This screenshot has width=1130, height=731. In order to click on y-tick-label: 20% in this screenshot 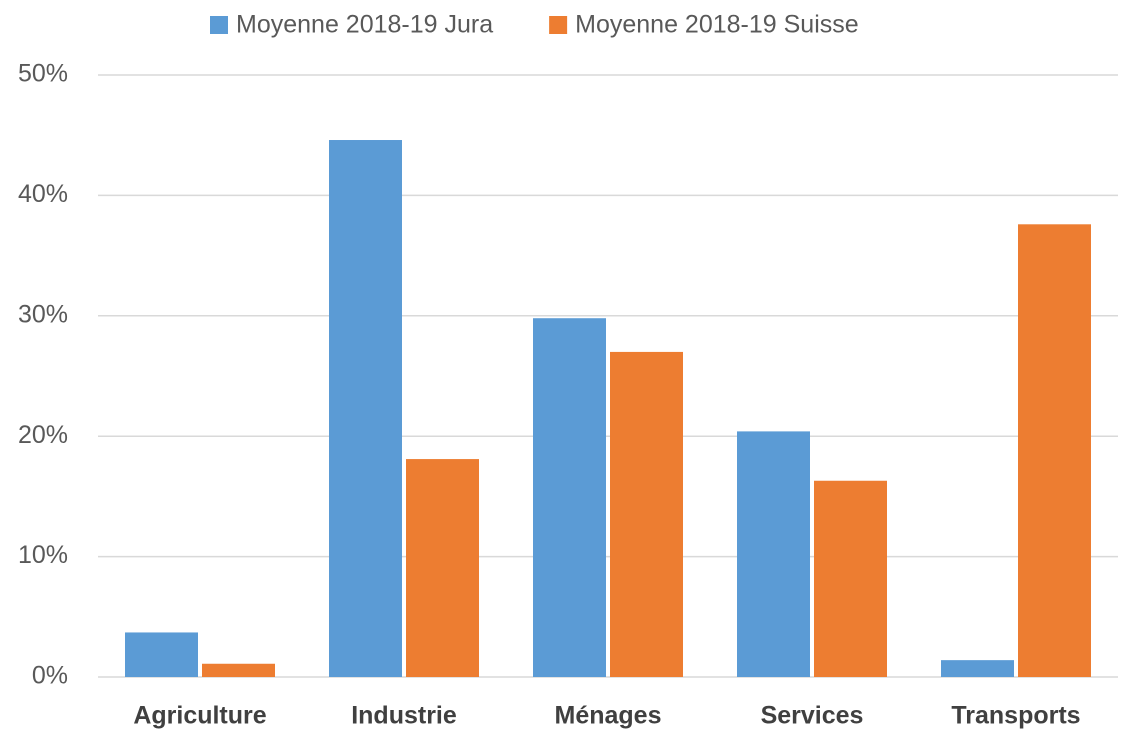, I will do `click(43, 435)`.